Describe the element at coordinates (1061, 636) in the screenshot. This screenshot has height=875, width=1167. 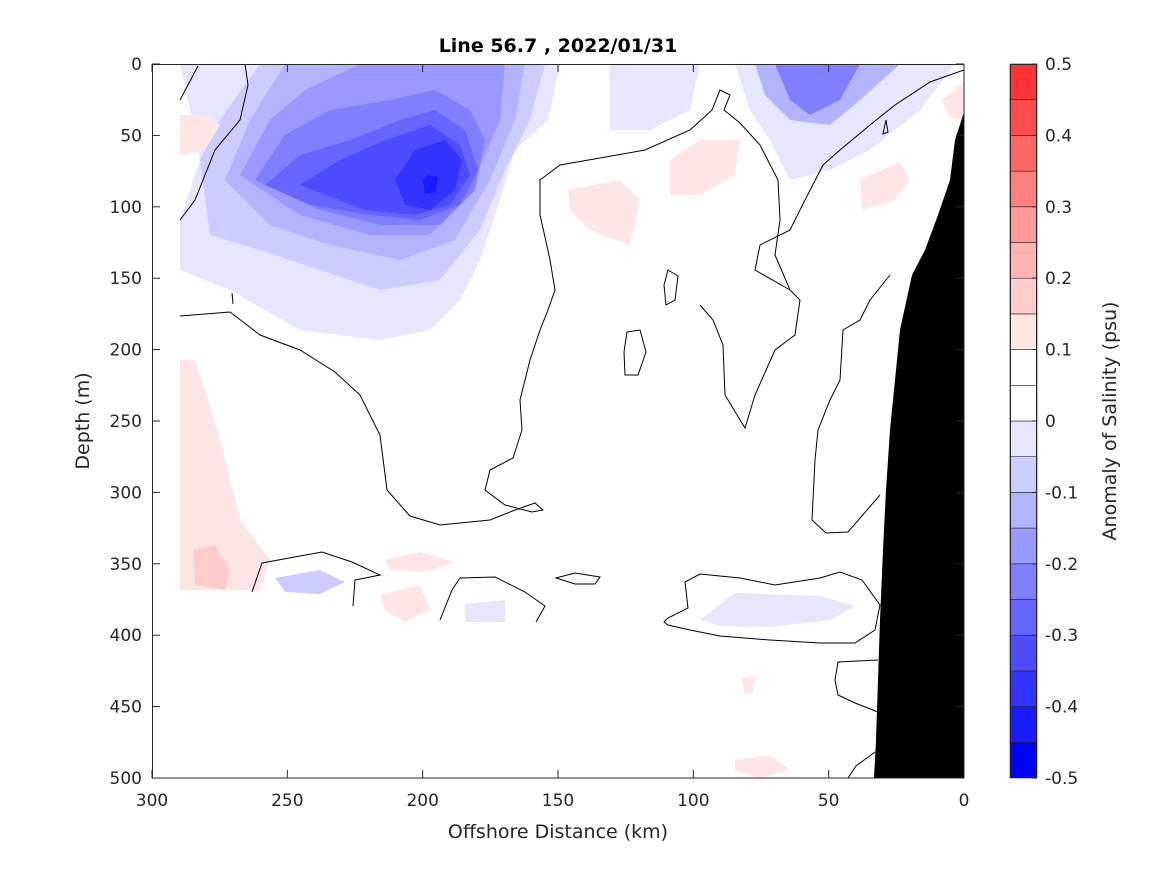
I see `colorbar-tick-label: -0.3` at that location.